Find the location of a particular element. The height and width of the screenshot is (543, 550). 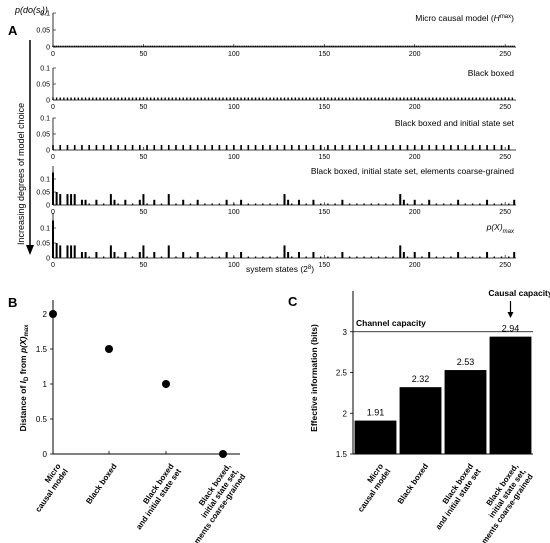

c-causal-capacity-label: Causal capacity is located at coordinates (519, 293).